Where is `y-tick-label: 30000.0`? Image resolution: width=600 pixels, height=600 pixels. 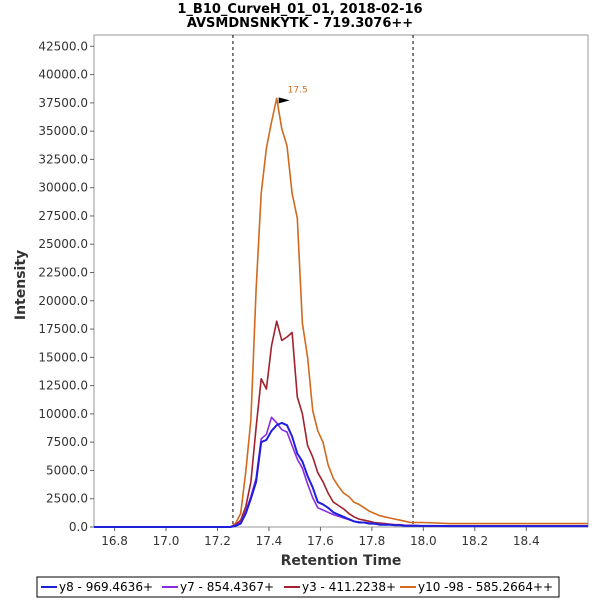
y-tick-label: 30000.0 is located at coordinates (63, 188).